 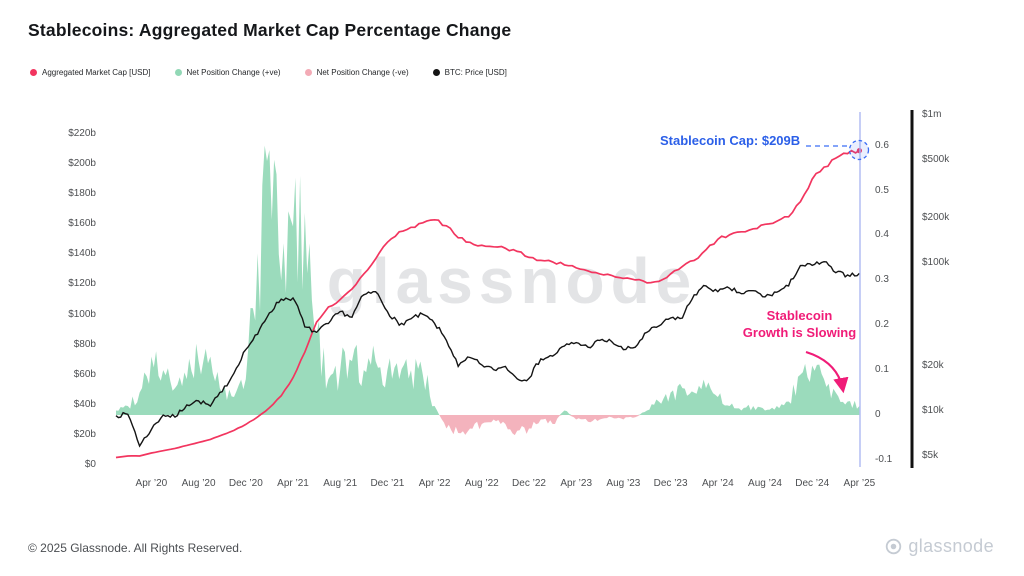 I want to click on left-axis-tick: $220b, so click(x=82, y=133).